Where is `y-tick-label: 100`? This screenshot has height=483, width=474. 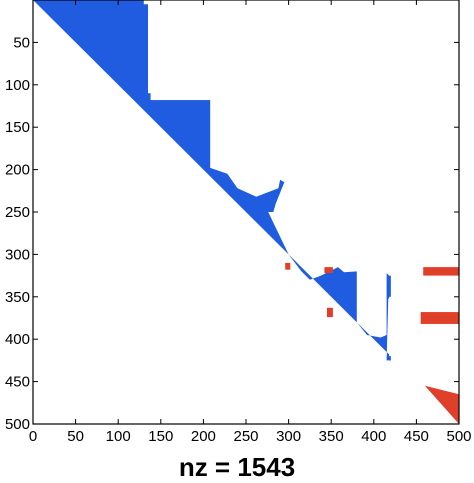
y-tick-label: 100 is located at coordinates (17, 85).